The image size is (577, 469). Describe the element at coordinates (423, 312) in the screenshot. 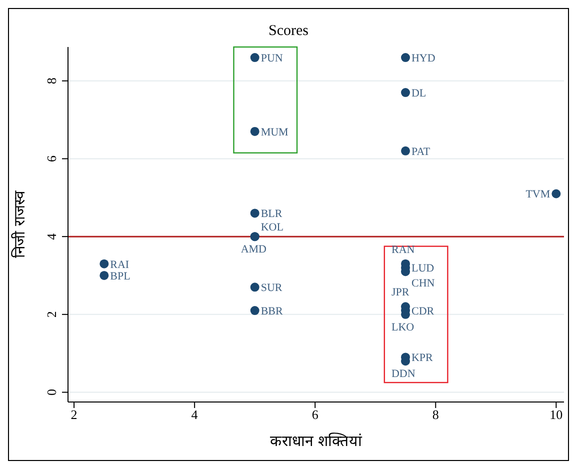

I see `data-label: CDR` at that location.